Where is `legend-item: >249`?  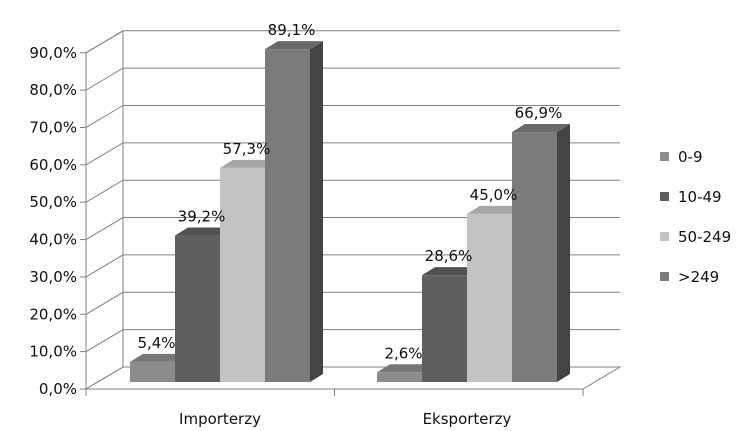 legend-item: >249 is located at coordinates (689, 277).